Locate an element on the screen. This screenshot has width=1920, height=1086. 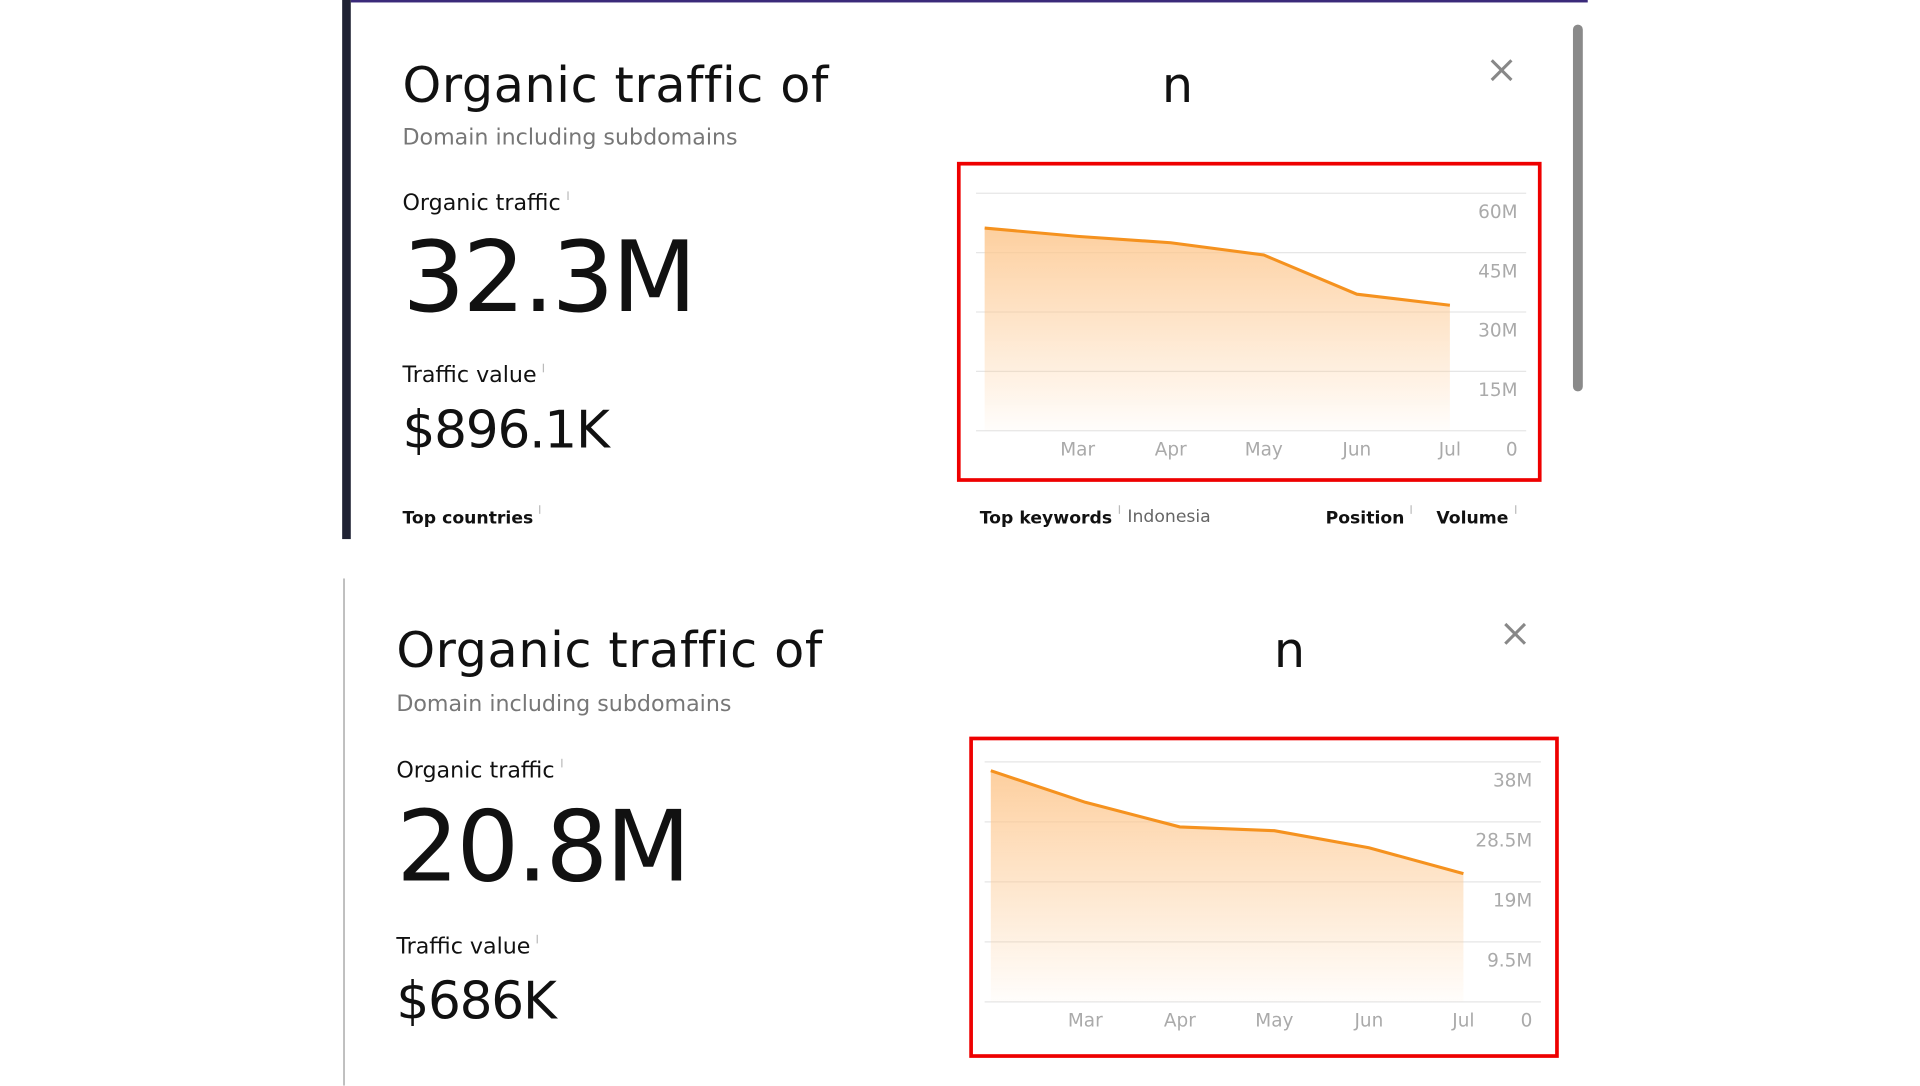
metric-value-text: $896.1K is located at coordinates (505, 429).